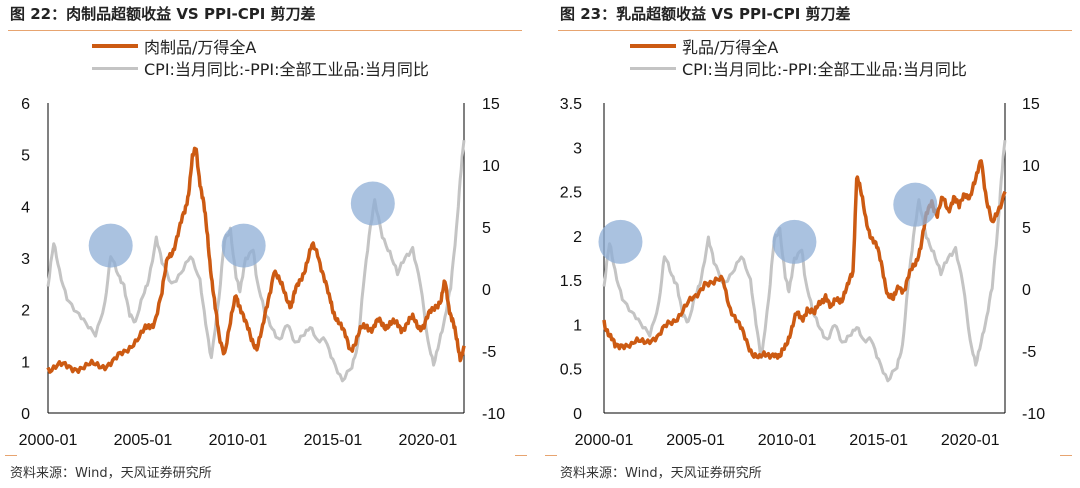 This screenshot has width=1080, height=488. What do you see at coordinates (571, 281) in the screenshot?
I see `y-left-tick-label: 1.5` at bounding box center [571, 281].